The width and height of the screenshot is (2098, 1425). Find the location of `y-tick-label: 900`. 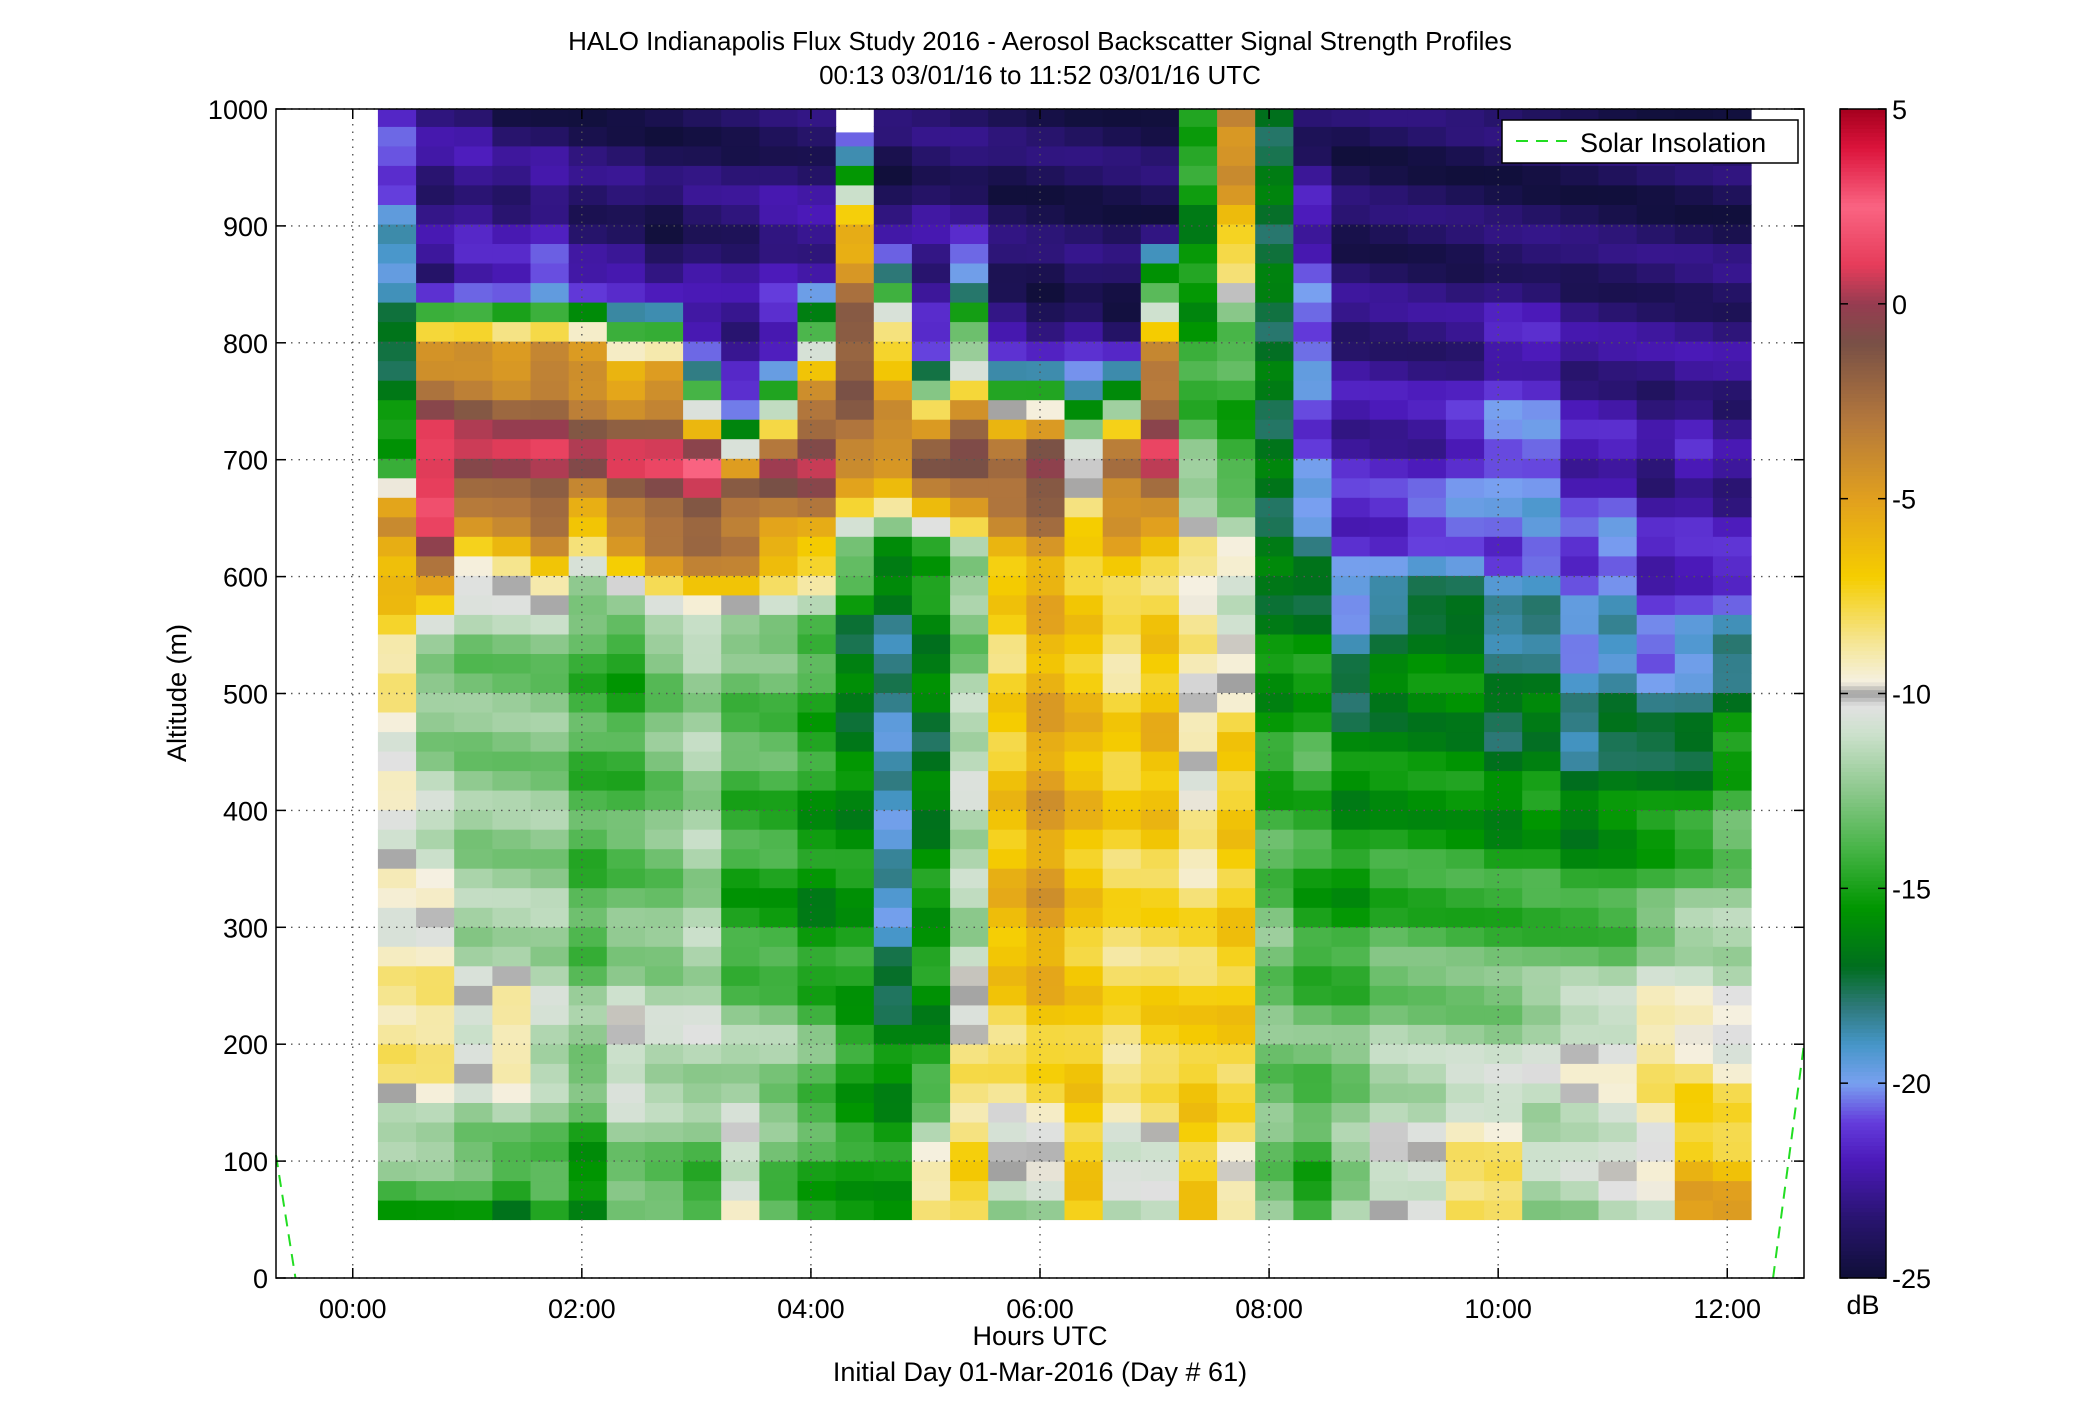

y-tick-label: 900 is located at coordinates (245, 227).